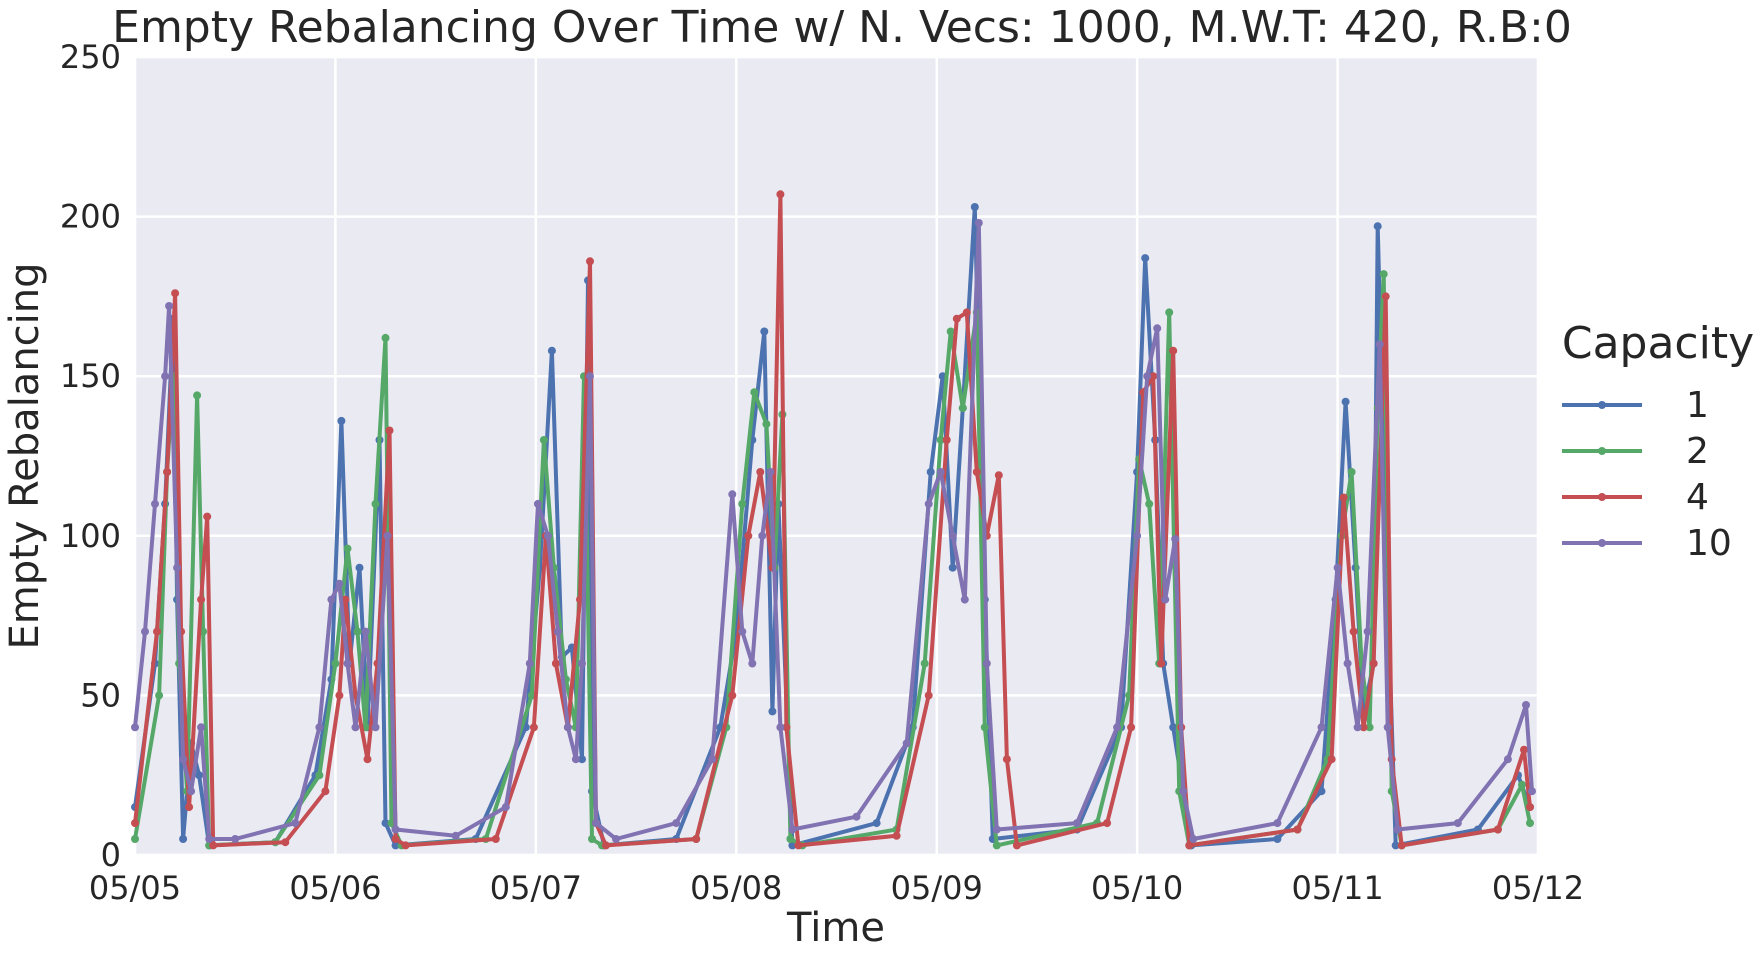  I want to click on legend-label: 10, so click(1709, 543).